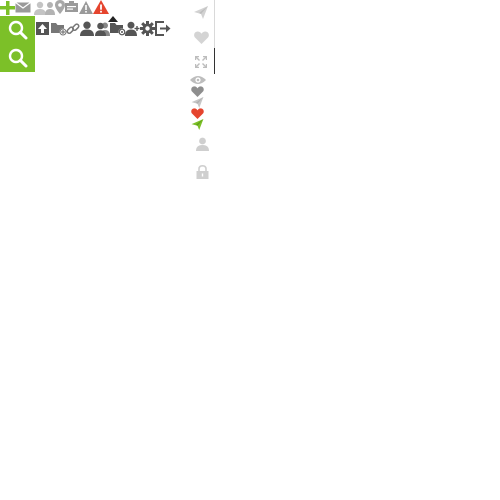  I want to click on alert-icon, so click(101, 7).